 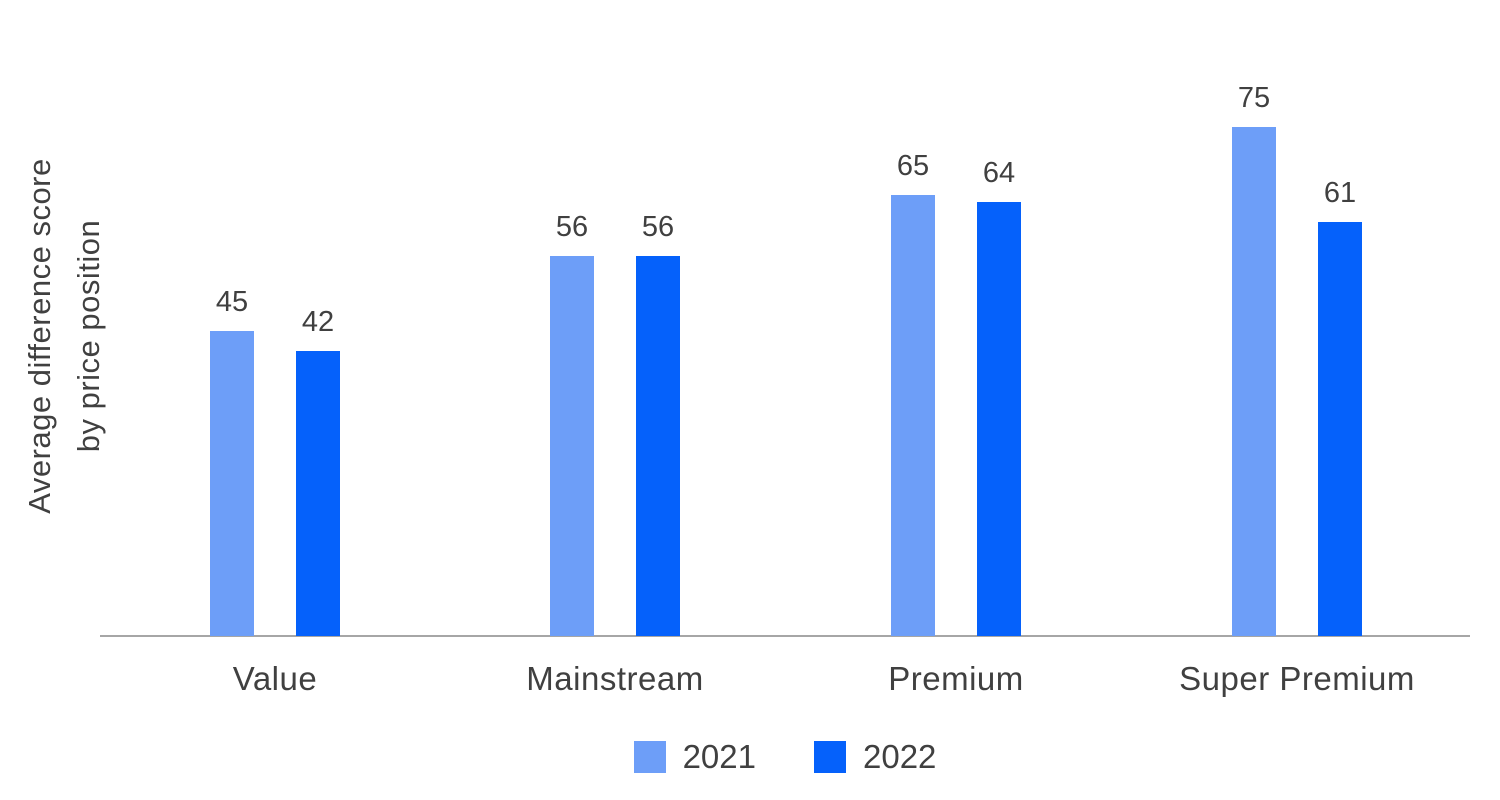 I want to click on bar-2021-value, so click(x=232, y=483).